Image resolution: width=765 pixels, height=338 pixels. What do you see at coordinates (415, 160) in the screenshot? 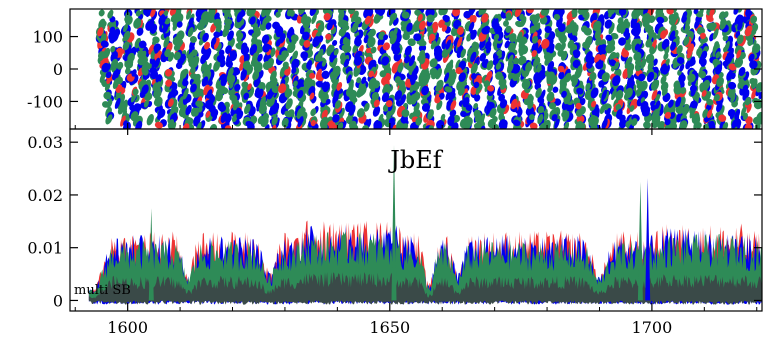
I see `chart-title: JbEf` at bounding box center [415, 160].